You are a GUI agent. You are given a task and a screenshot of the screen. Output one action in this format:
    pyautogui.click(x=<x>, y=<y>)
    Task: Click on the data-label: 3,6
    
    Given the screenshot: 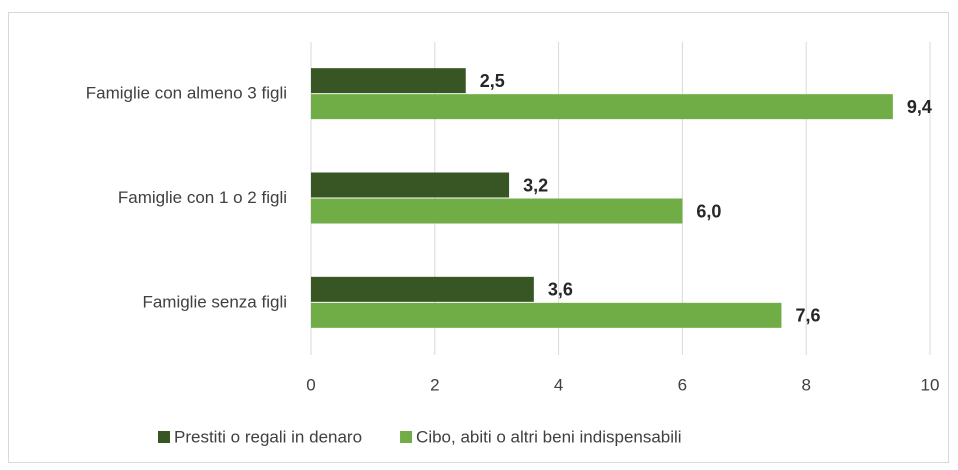 What is the action you would take?
    pyautogui.click(x=560, y=290)
    